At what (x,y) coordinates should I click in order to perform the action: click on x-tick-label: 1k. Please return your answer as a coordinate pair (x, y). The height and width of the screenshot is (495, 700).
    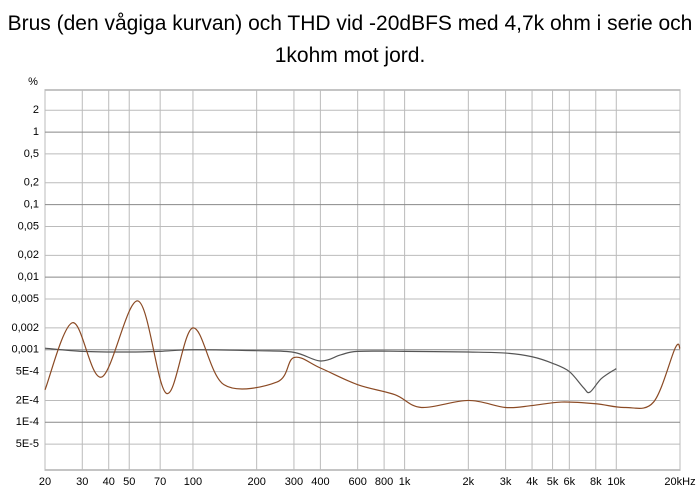
    Looking at the image, I should click on (405, 482).